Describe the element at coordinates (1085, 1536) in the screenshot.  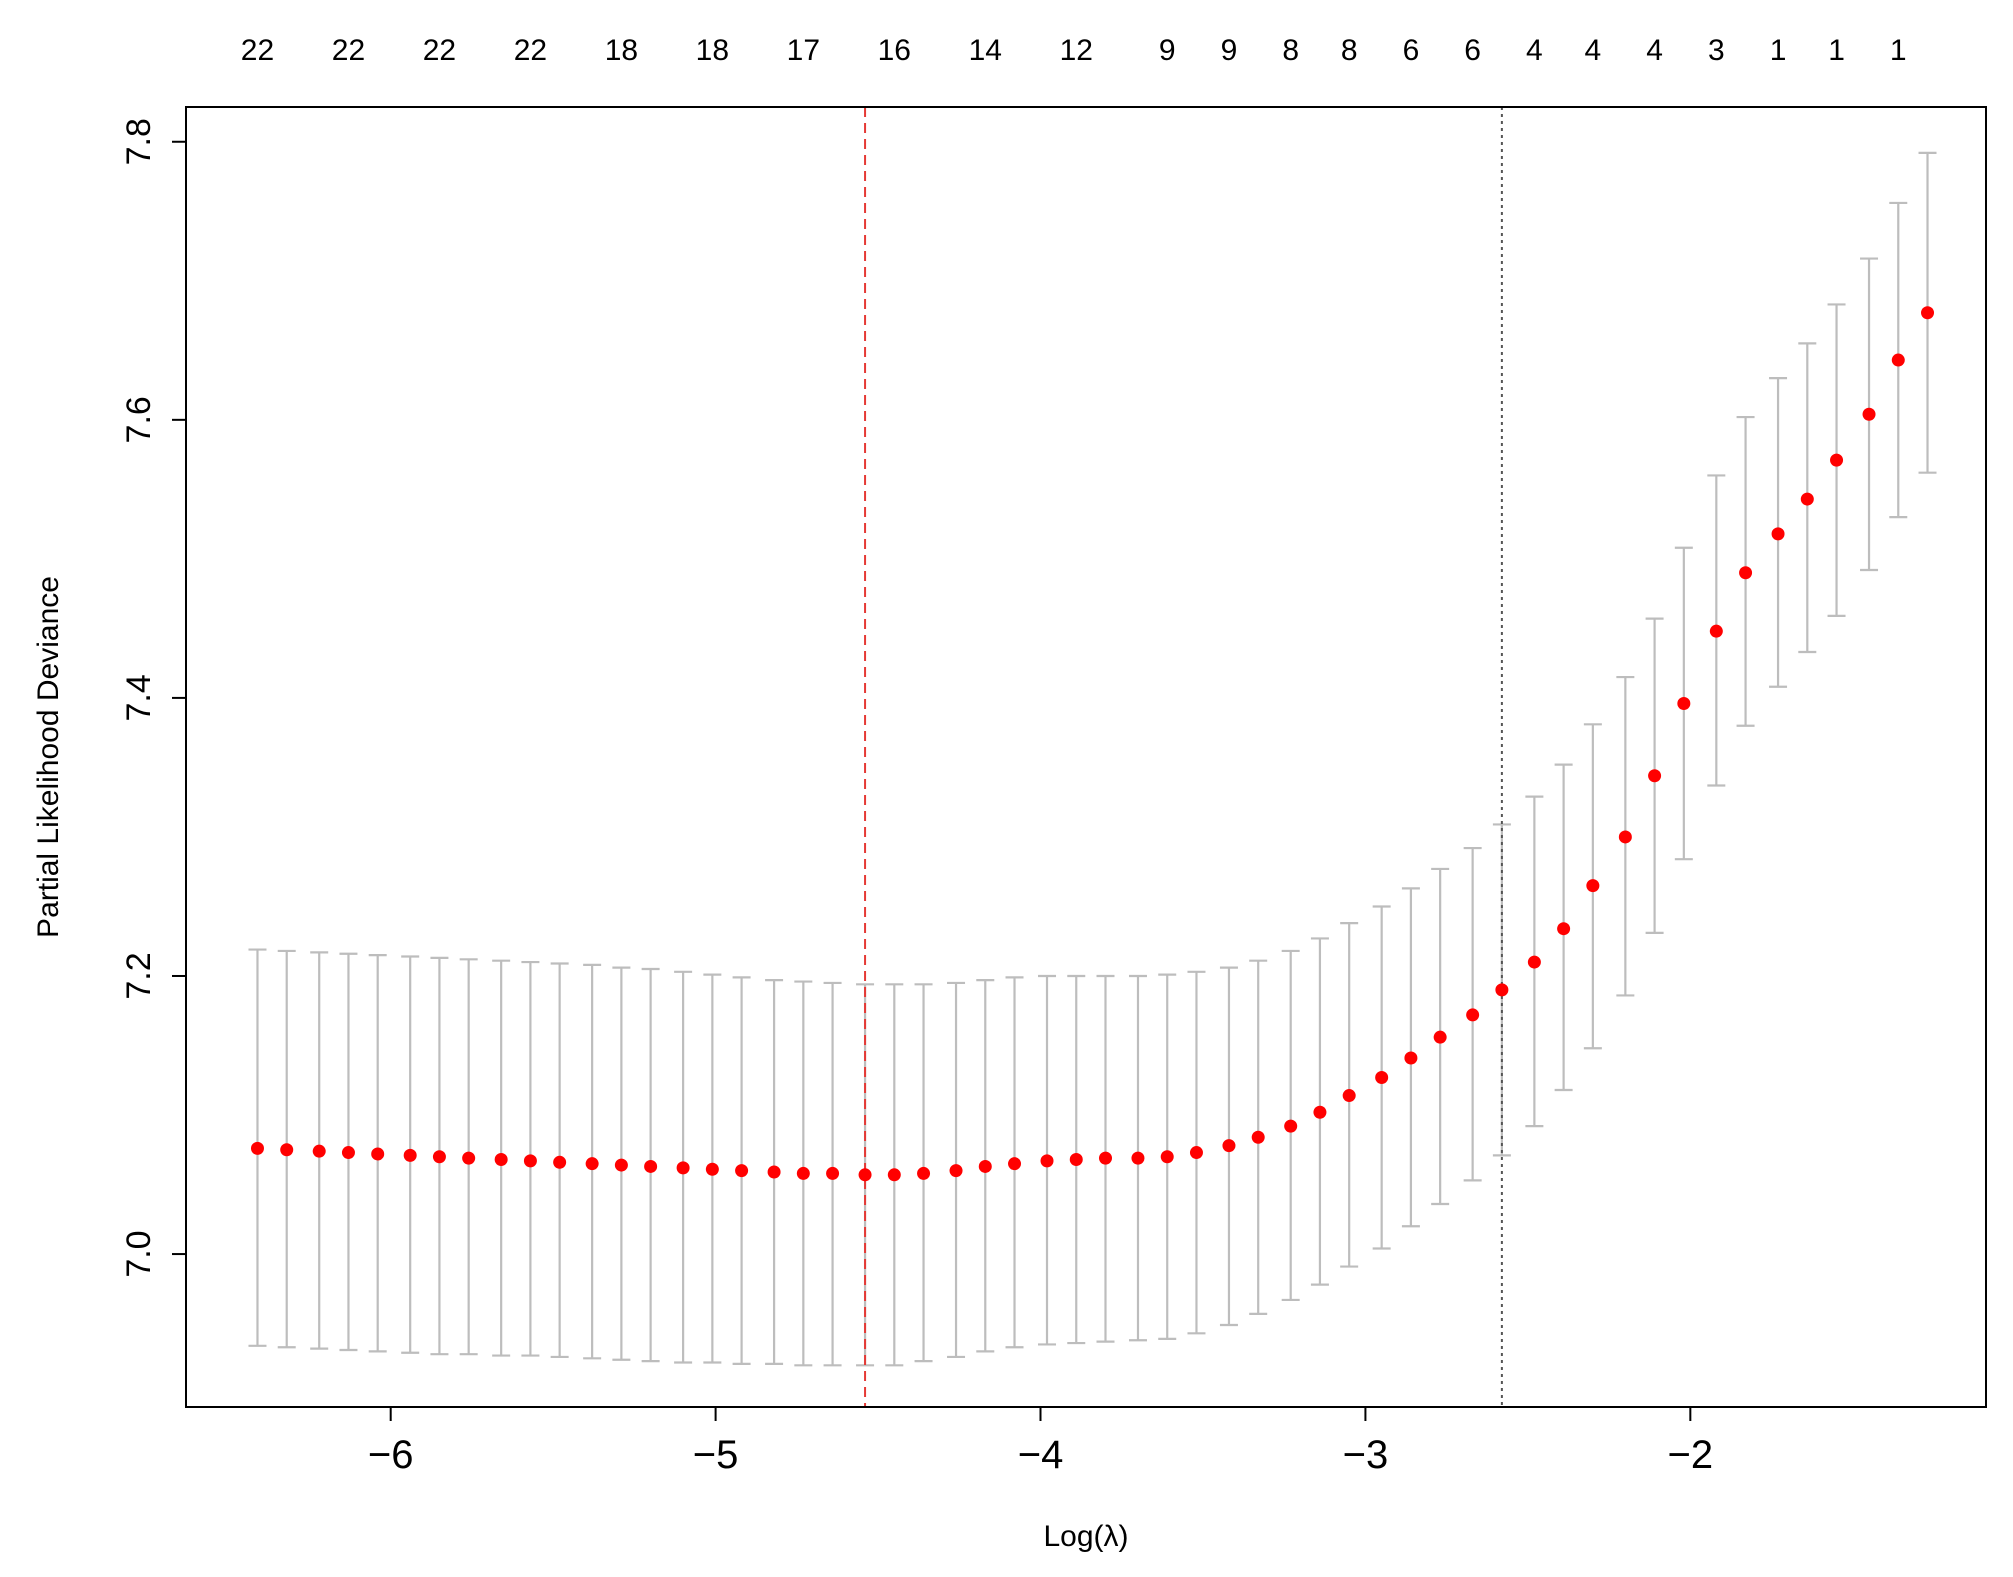
I see `x-axis-title: Log(λ)` at that location.